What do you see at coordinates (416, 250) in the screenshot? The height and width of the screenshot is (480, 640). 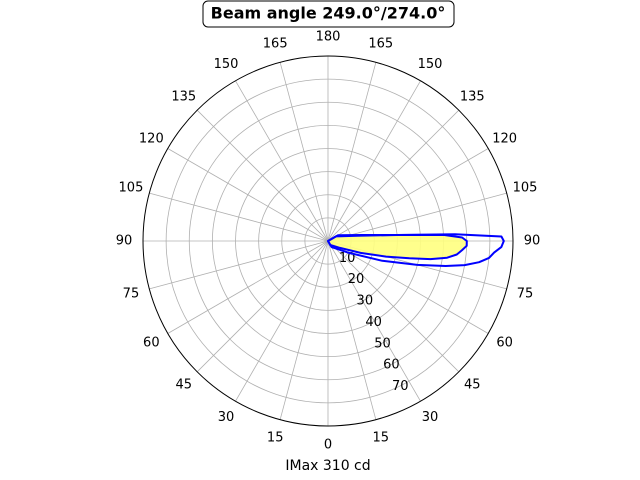 I see `intensity-curve` at bounding box center [416, 250].